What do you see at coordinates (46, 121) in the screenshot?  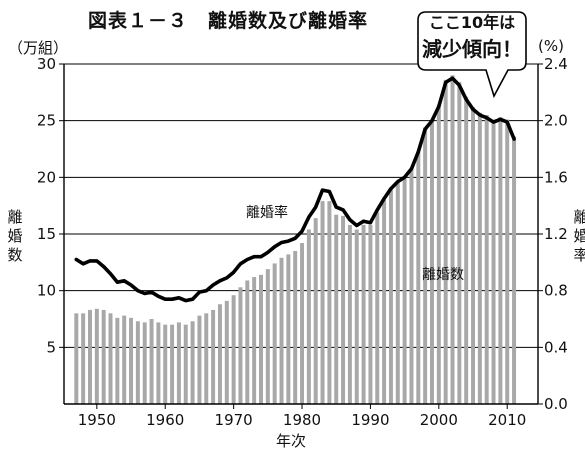 I see `left-tick-label: 25` at bounding box center [46, 121].